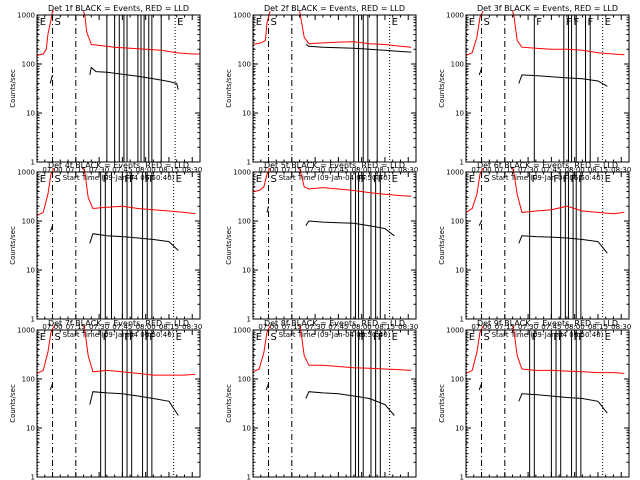 This screenshot has width=640, height=480. What do you see at coordinates (528, 170) in the screenshot?
I see `x-tick-label: 07:30` at bounding box center [528, 170].